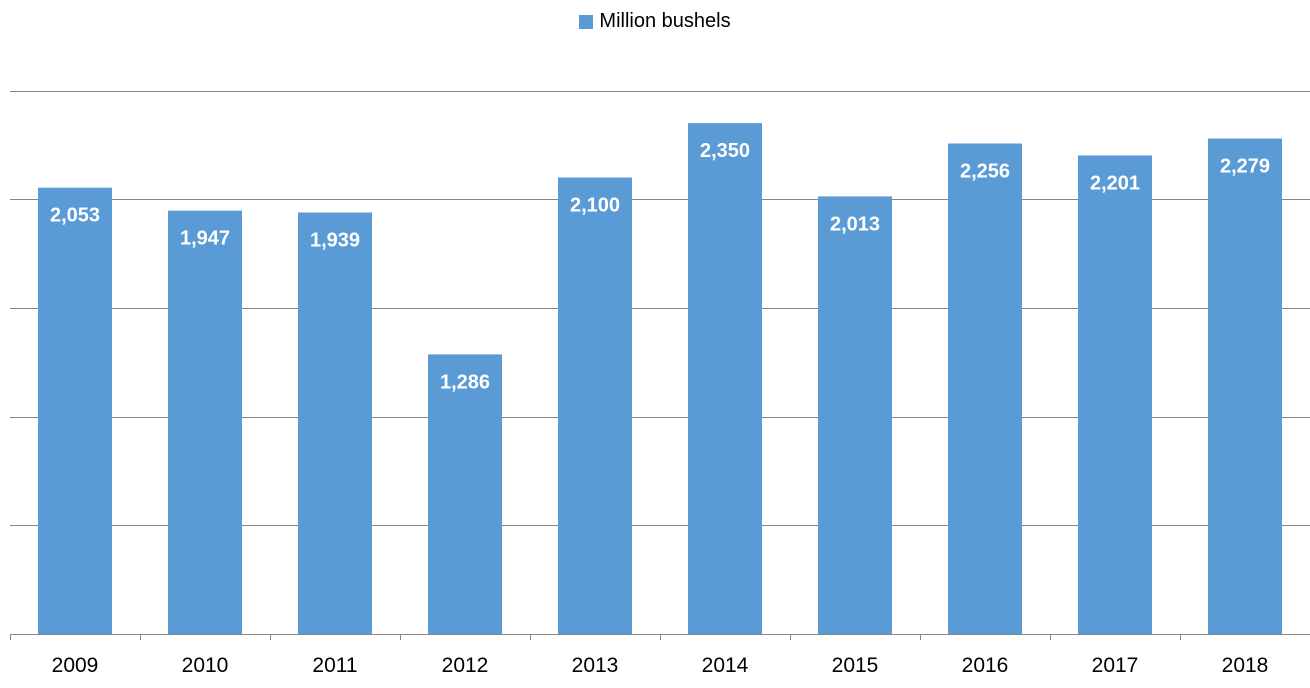 This screenshot has width=1310, height=688. Describe the element at coordinates (465, 382) in the screenshot. I see `data-label: 1,286` at that location.